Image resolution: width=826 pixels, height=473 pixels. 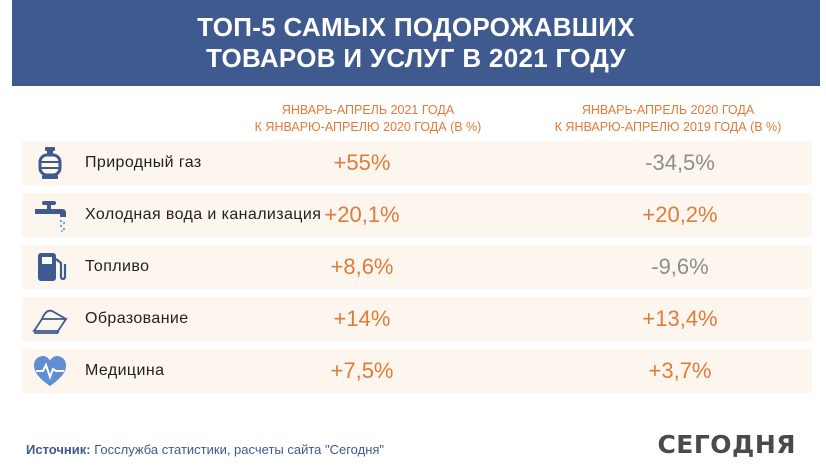 What do you see at coordinates (680, 214) in the screenshot?
I see `value-2020: +20,2%` at bounding box center [680, 214].